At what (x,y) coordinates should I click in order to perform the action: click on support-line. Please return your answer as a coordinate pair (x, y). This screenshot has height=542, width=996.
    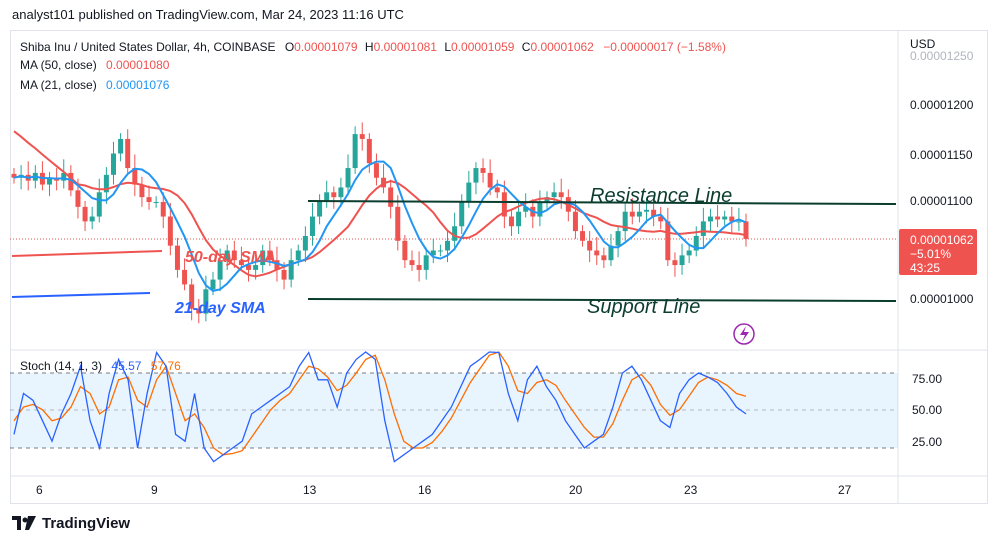
    Looking at the image, I should click on (602, 300).